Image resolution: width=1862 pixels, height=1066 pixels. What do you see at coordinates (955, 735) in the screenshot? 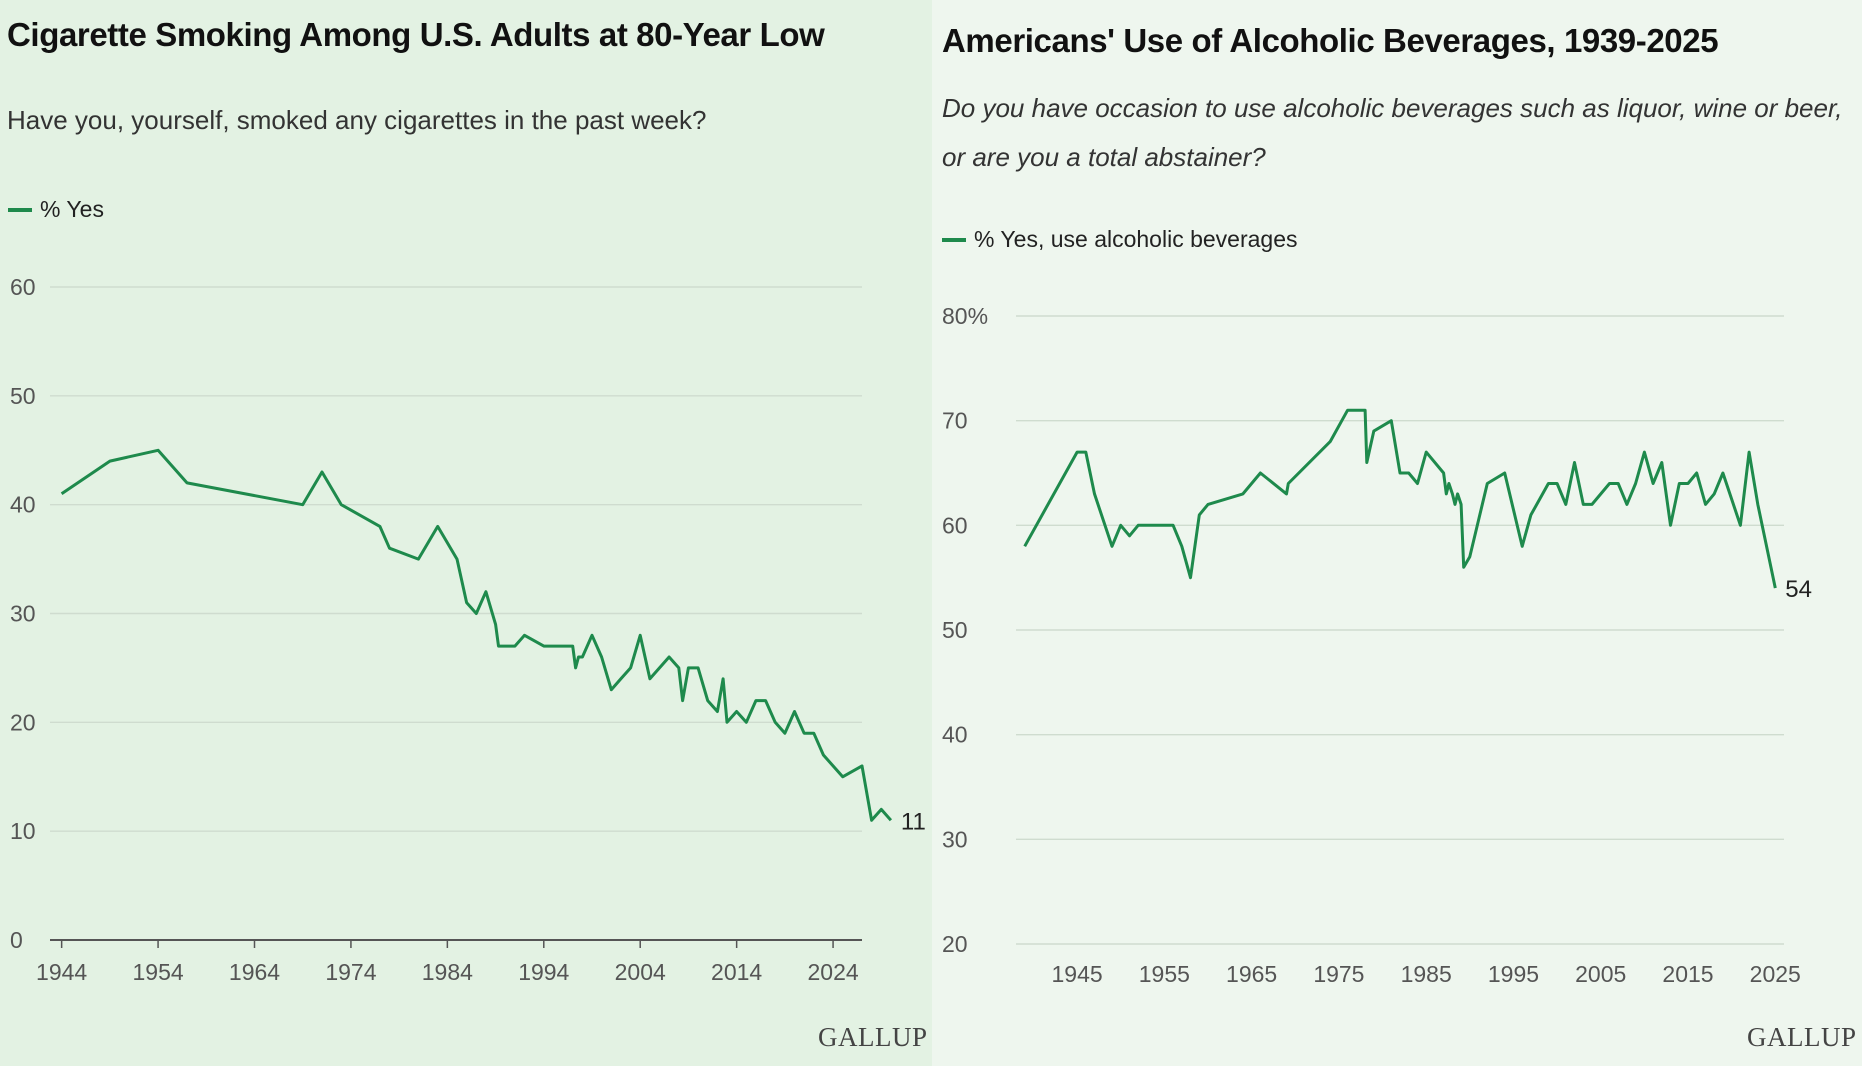
I see `alcohol-y-tick-label: 40` at bounding box center [955, 735].